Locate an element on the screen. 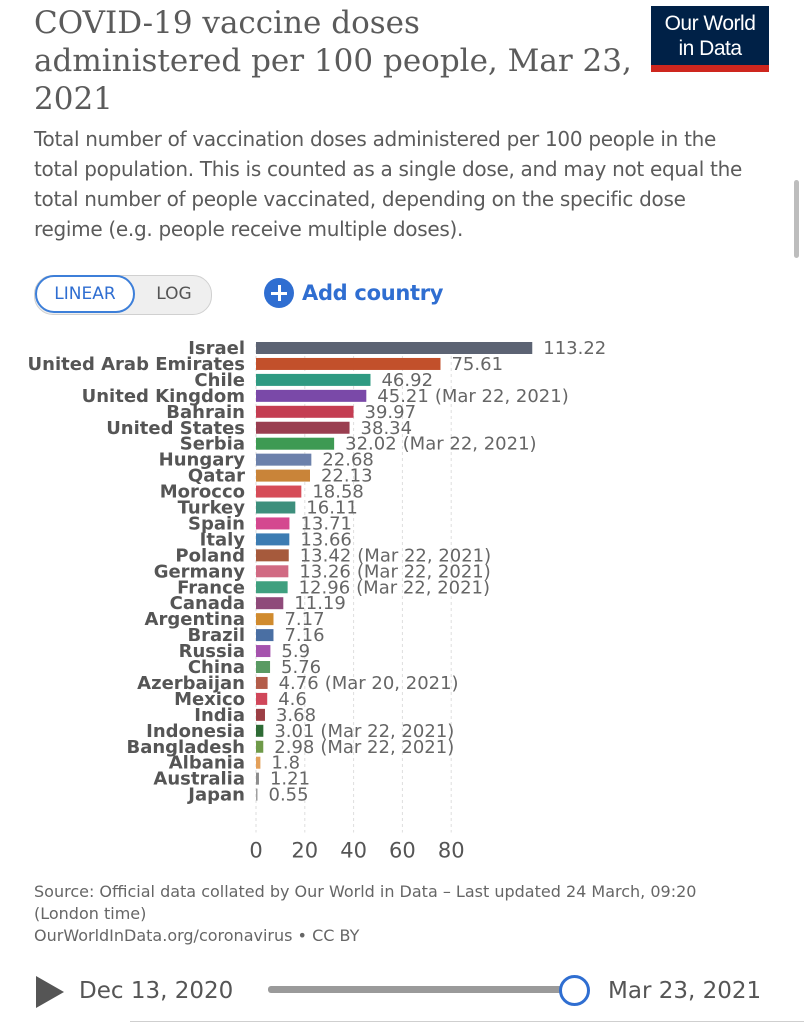 Image resolution: width=804 pixels, height=1024 pixels. category-label: Israel is located at coordinates (216, 348).